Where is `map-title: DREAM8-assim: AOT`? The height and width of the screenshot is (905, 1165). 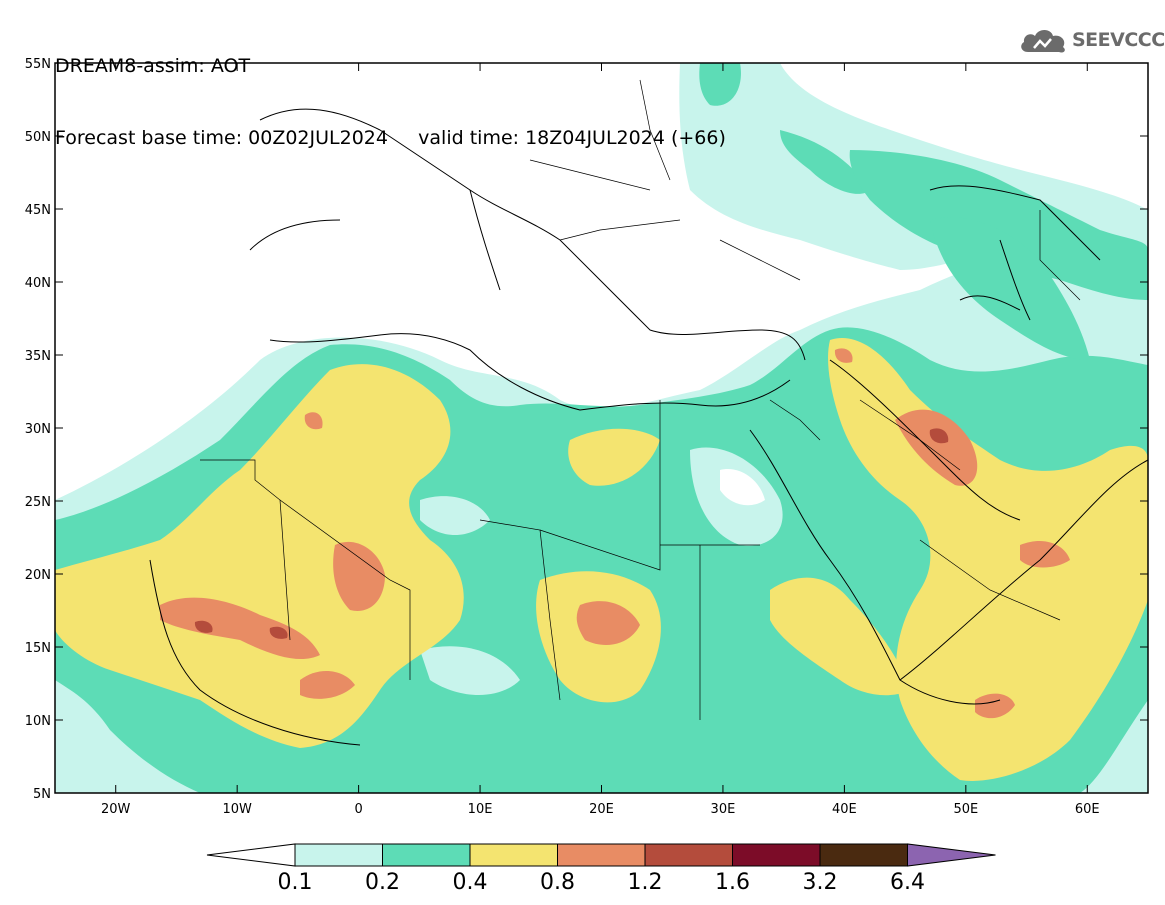
map-title: DREAM8-assim: AOT is located at coordinates (153, 66).